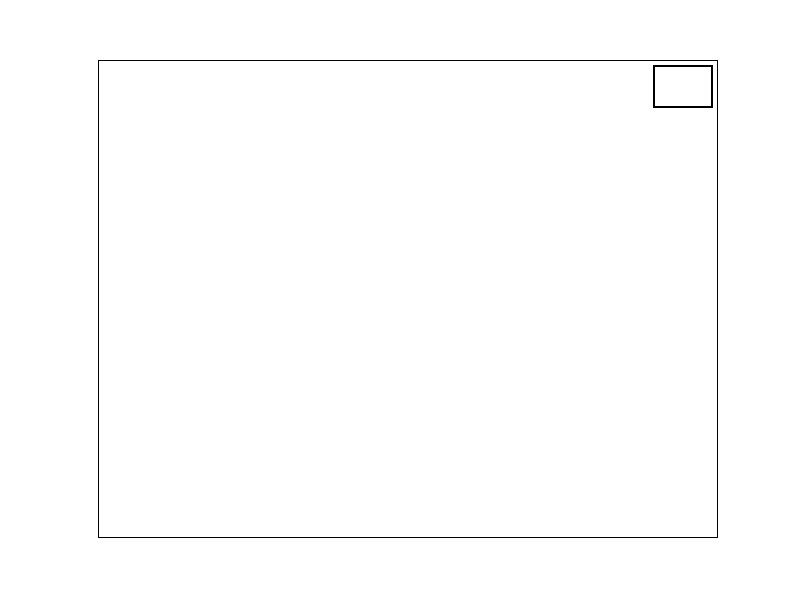  I want to click on legend-item-tp, so click(683, 78).